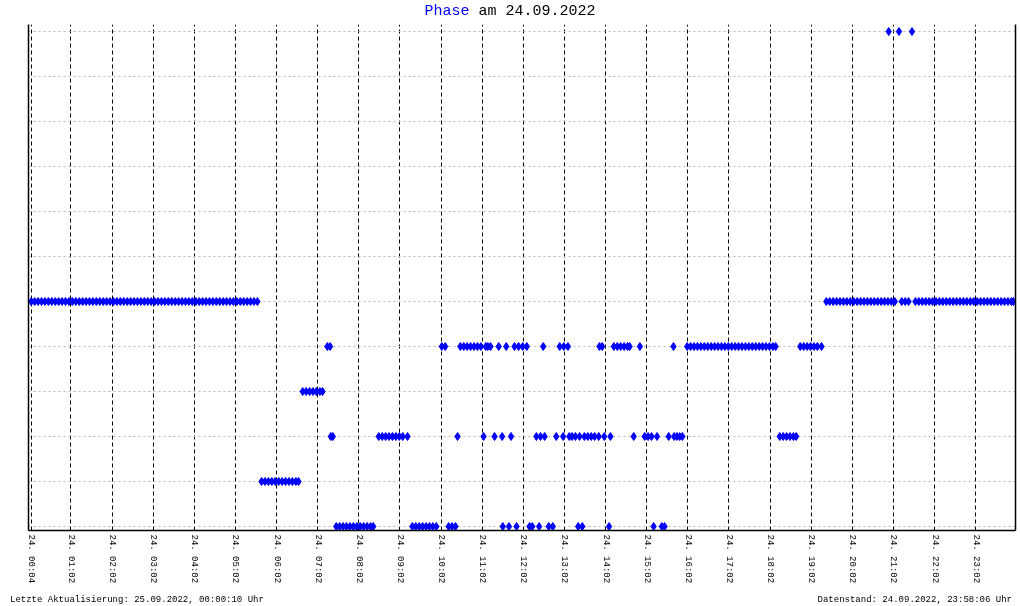  What do you see at coordinates (729, 559) in the screenshot?
I see `x-tick-label: 24. 17:02` at bounding box center [729, 559].